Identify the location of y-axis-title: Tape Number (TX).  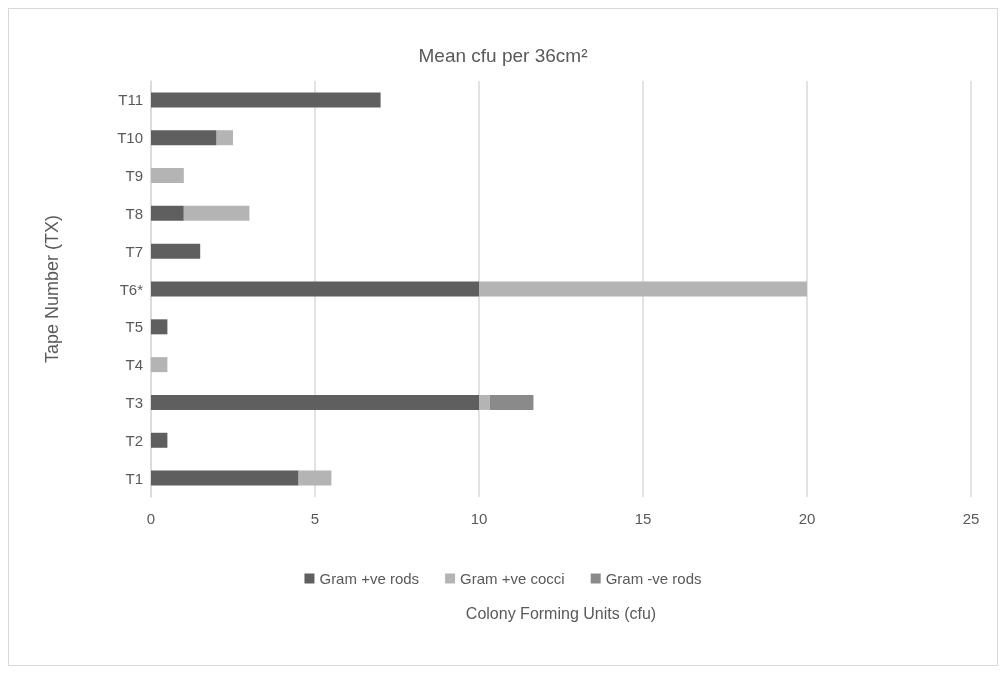
(52, 289).